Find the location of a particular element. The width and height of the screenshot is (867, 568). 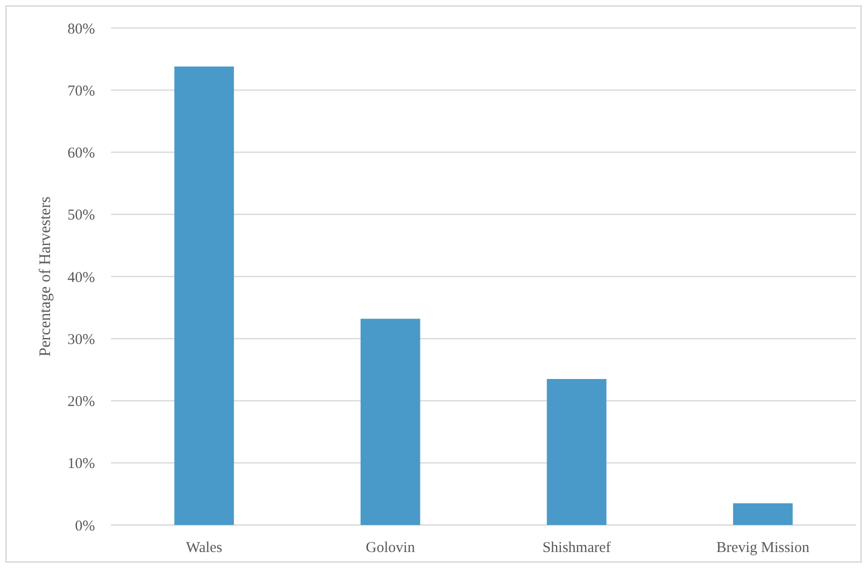

y-tick-label: 10% is located at coordinates (81, 464).